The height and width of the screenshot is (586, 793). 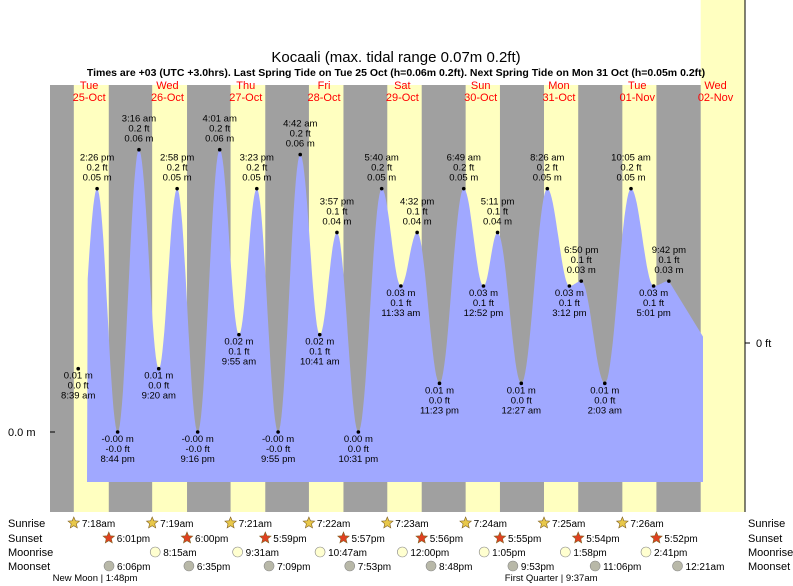 I want to click on tide-label: 8:26 am, so click(x=547, y=158).